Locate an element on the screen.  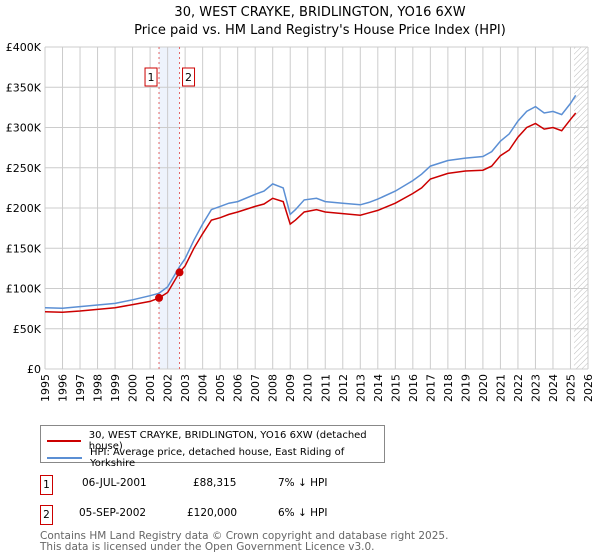
y-tick-label: £400K is located at coordinates (24, 47).